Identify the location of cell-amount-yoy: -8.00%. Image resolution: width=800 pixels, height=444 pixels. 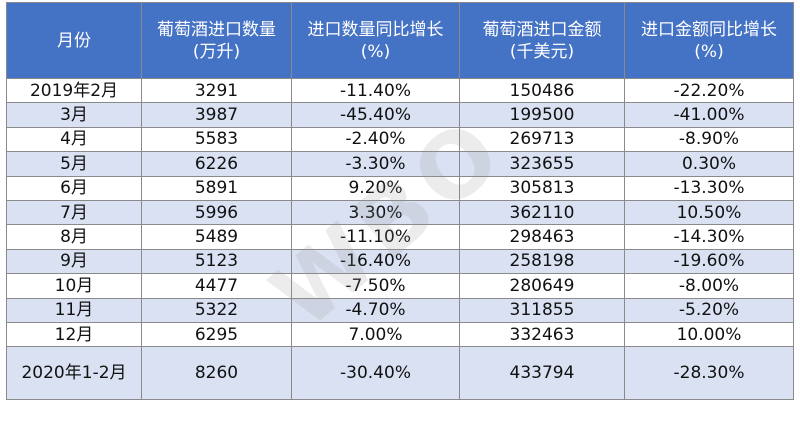
(709, 286).